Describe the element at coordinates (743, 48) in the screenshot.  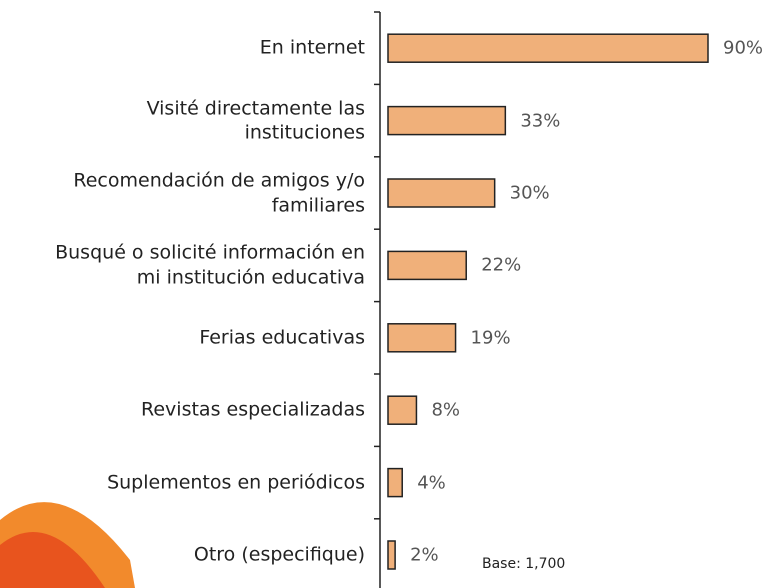
I see `value-label: 90%` at that location.